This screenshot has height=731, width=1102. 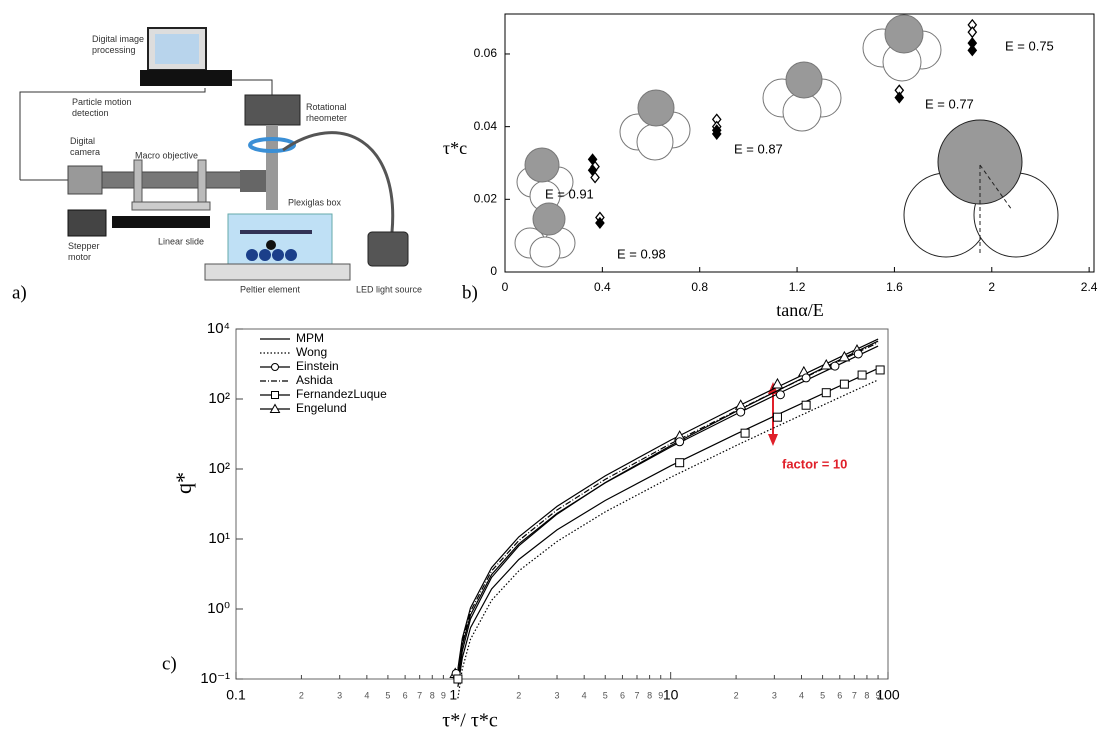 I want to click on legend-label: Einstein, so click(x=317, y=366).